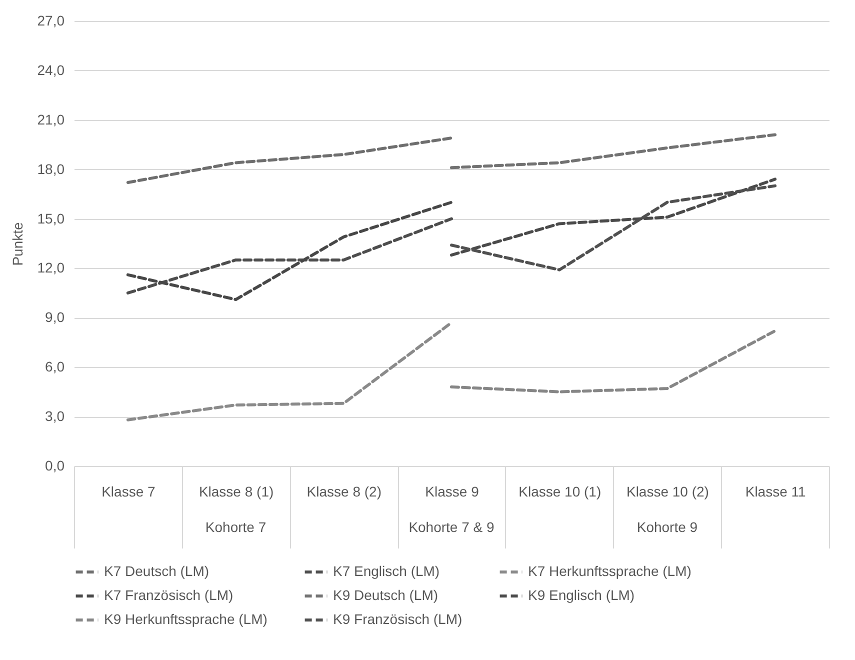 The image size is (855, 660). Describe the element at coordinates (169, 595) in the screenshot. I see `legend-label: K7 Französisch (LM)` at that location.